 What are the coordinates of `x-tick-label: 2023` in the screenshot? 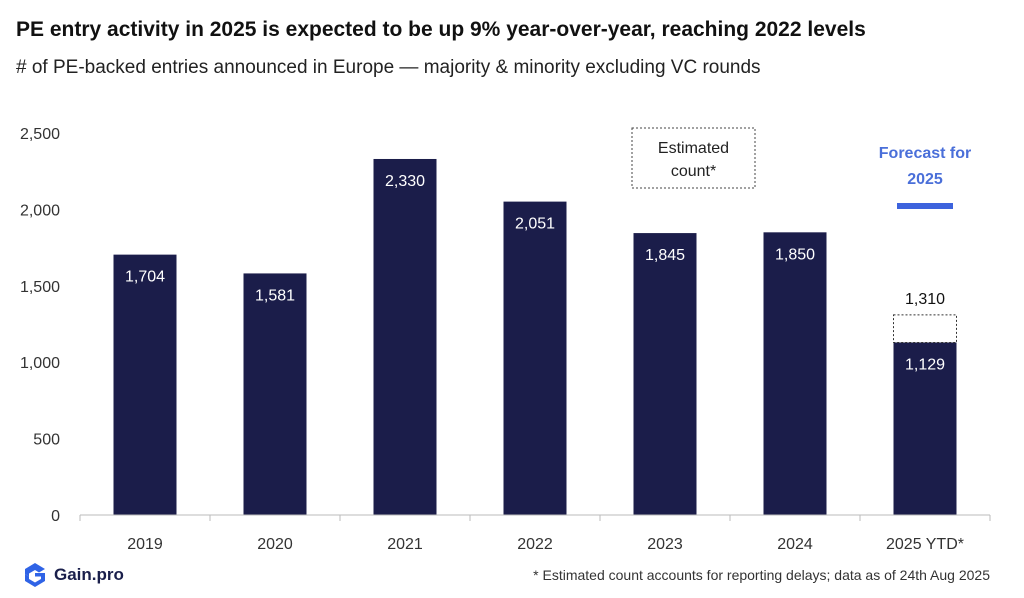 It's located at (665, 544).